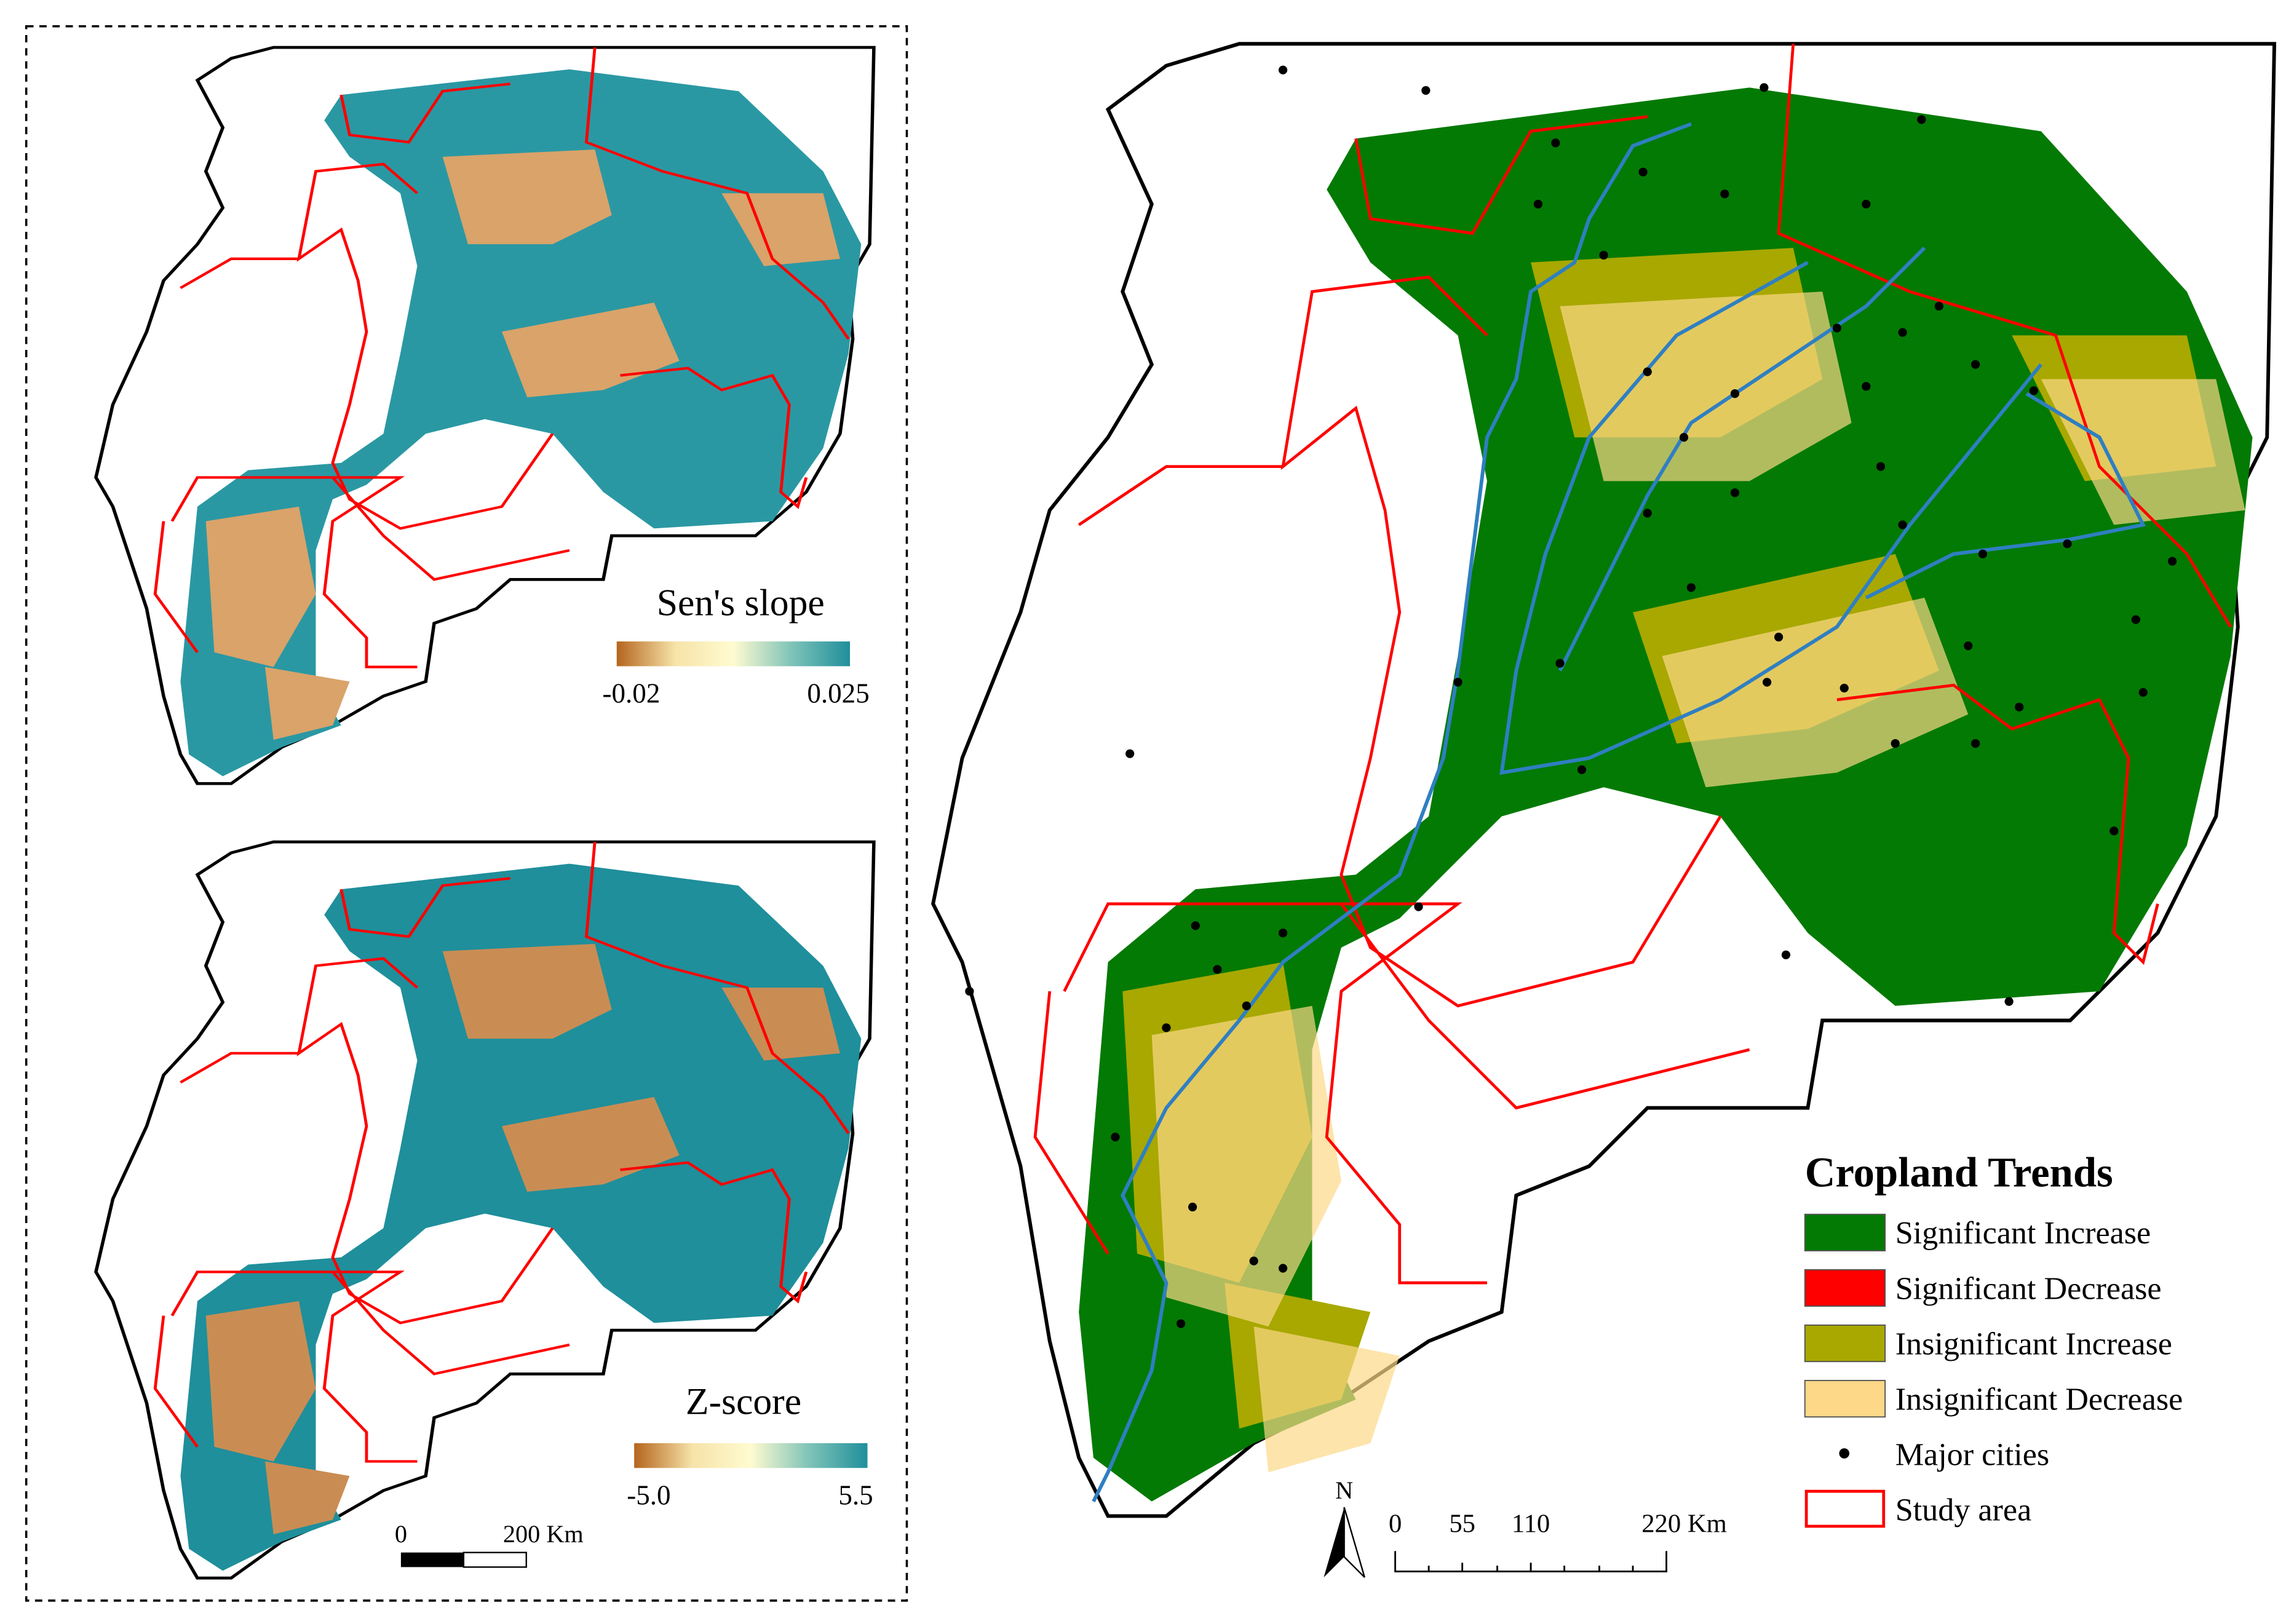 Image resolution: width=2286 pixels, height=1624 pixels. What do you see at coordinates (2023, 1234) in the screenshot?
I see `legend-label: Significant Increase` at bounding box center [2023, 1234].